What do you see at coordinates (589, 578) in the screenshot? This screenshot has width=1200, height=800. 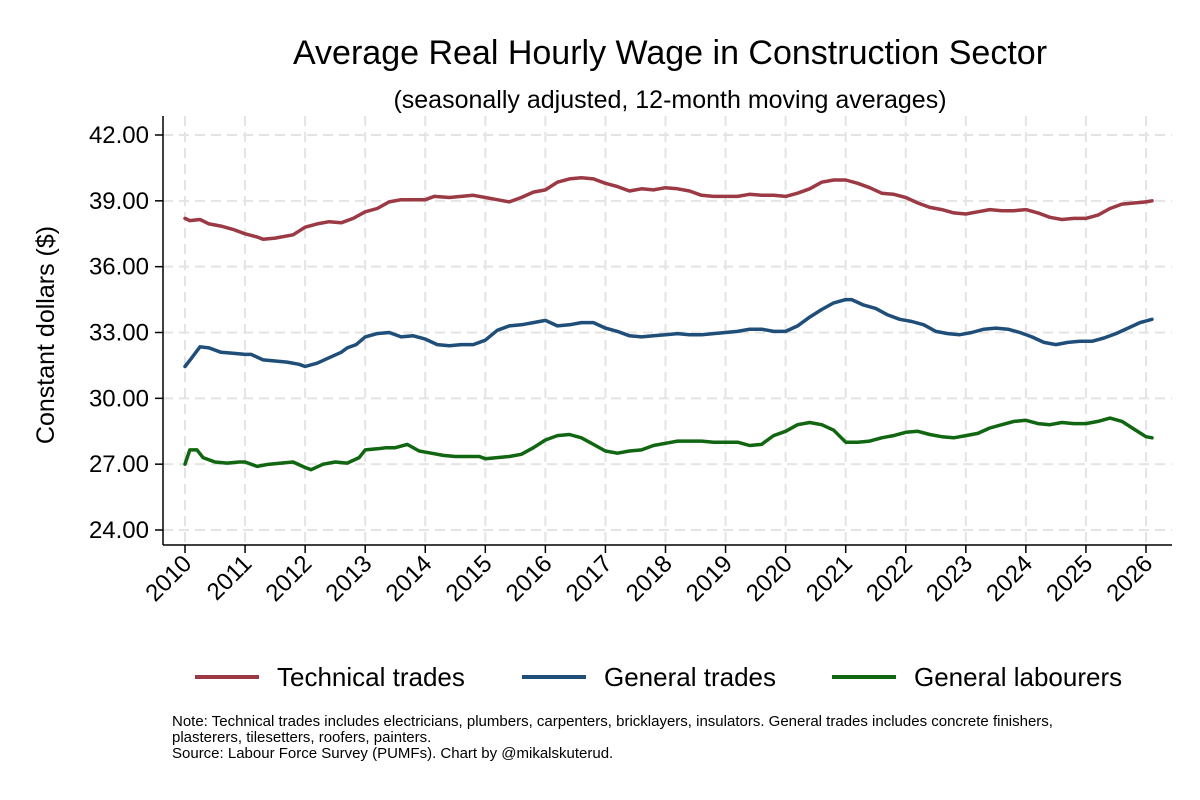 I see `x-tick-label: 2017` at bounding box center [589, 578].